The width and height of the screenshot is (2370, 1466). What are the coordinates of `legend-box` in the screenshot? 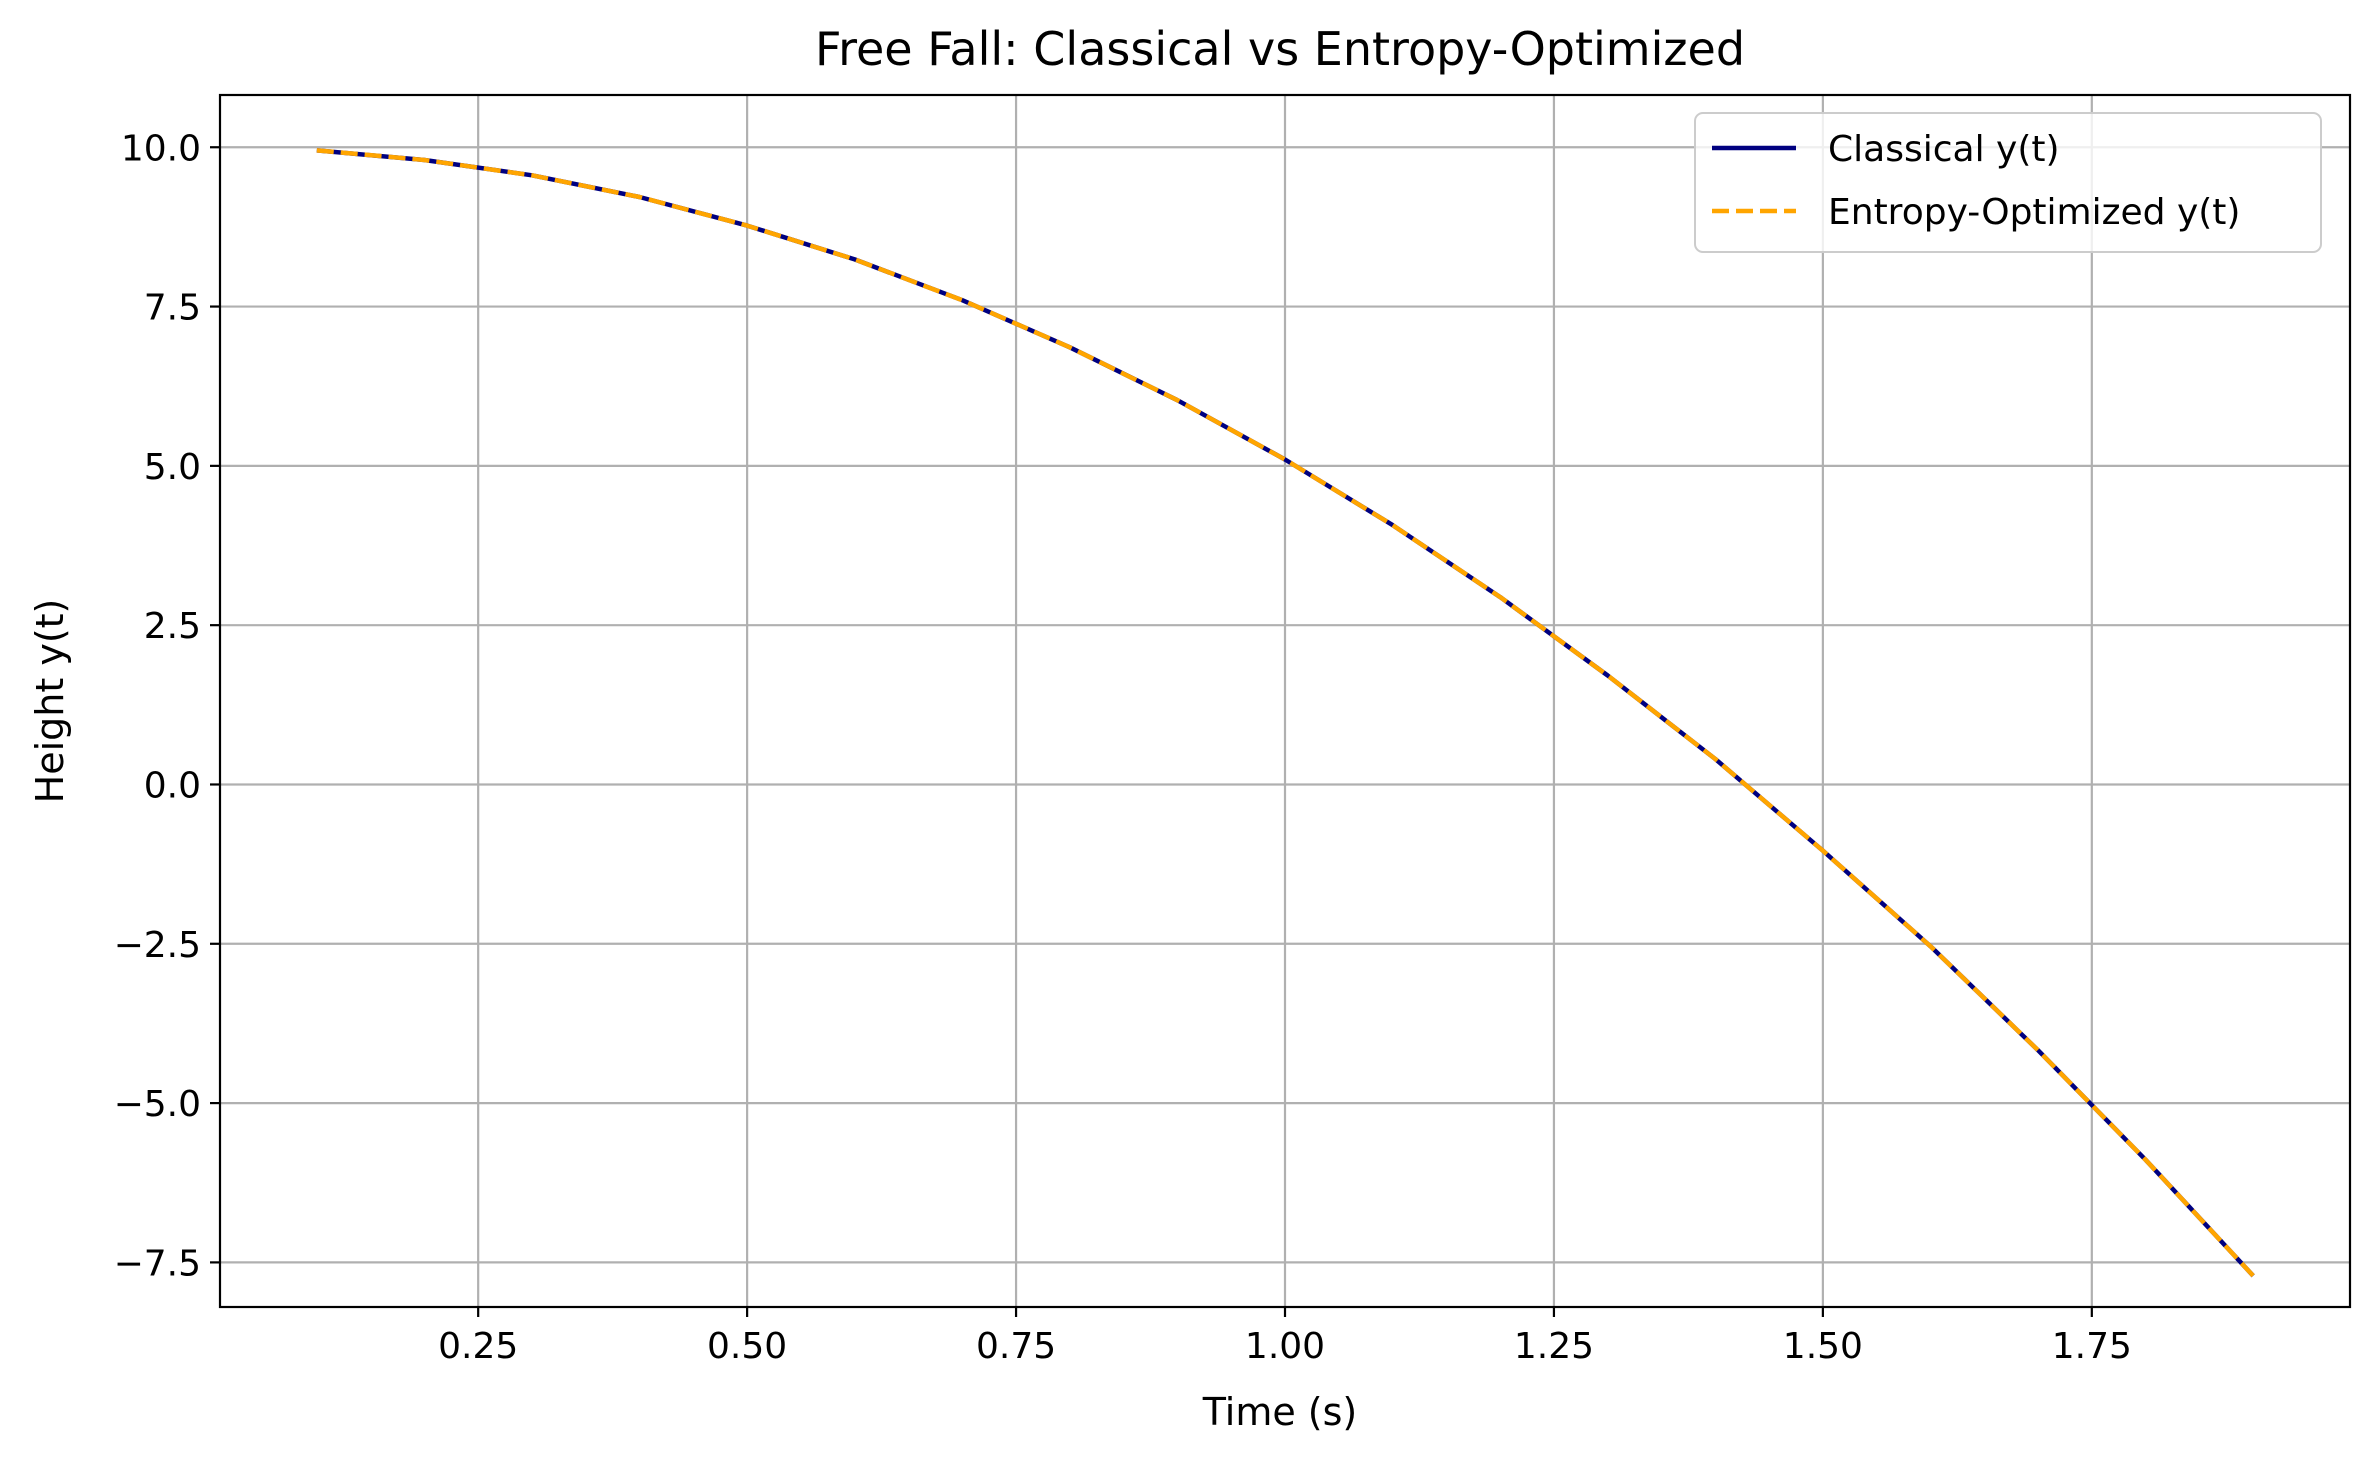 It's located at (2008, 182).